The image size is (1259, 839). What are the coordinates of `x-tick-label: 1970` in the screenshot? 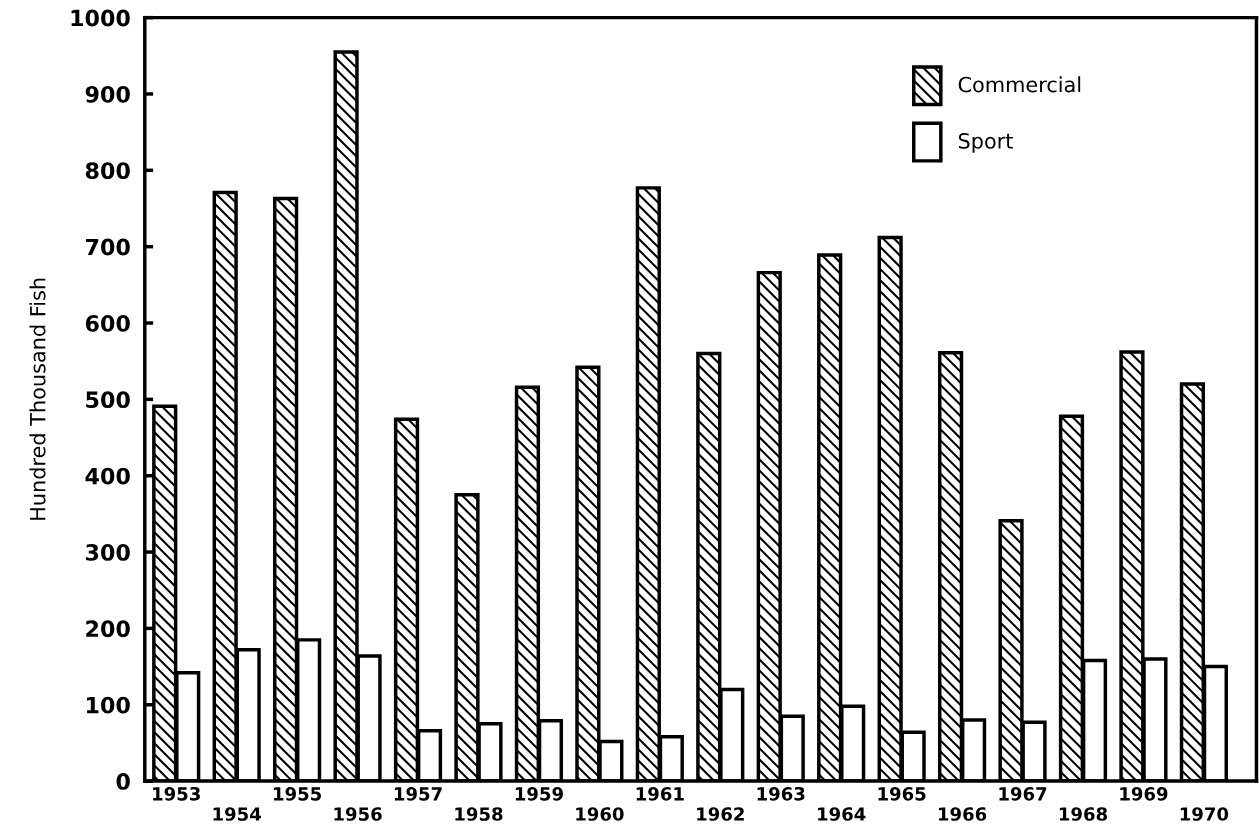 It's located at (1204, 814).